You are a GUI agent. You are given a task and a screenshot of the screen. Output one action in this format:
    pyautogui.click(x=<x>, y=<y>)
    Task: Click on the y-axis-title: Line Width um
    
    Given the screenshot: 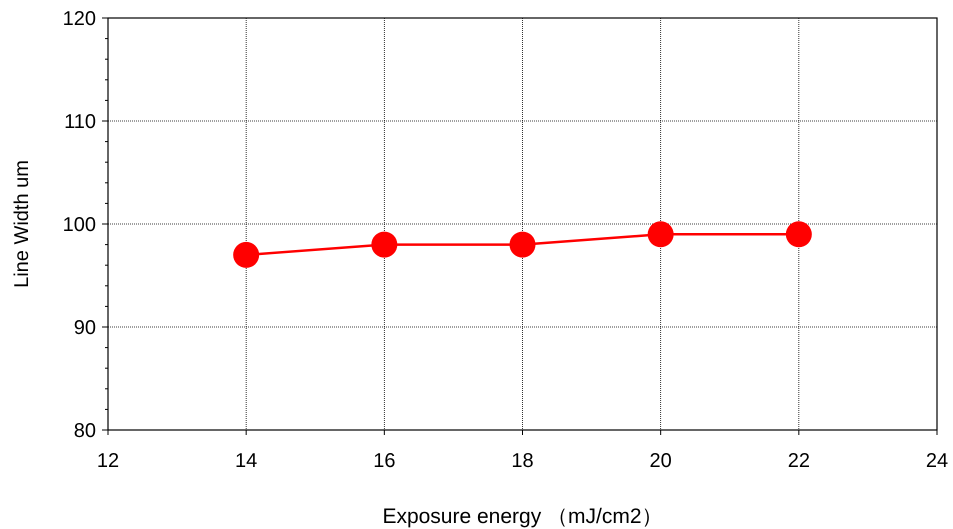 What is the action you would take?
    pyautogui.click(x=22, y=224)
    